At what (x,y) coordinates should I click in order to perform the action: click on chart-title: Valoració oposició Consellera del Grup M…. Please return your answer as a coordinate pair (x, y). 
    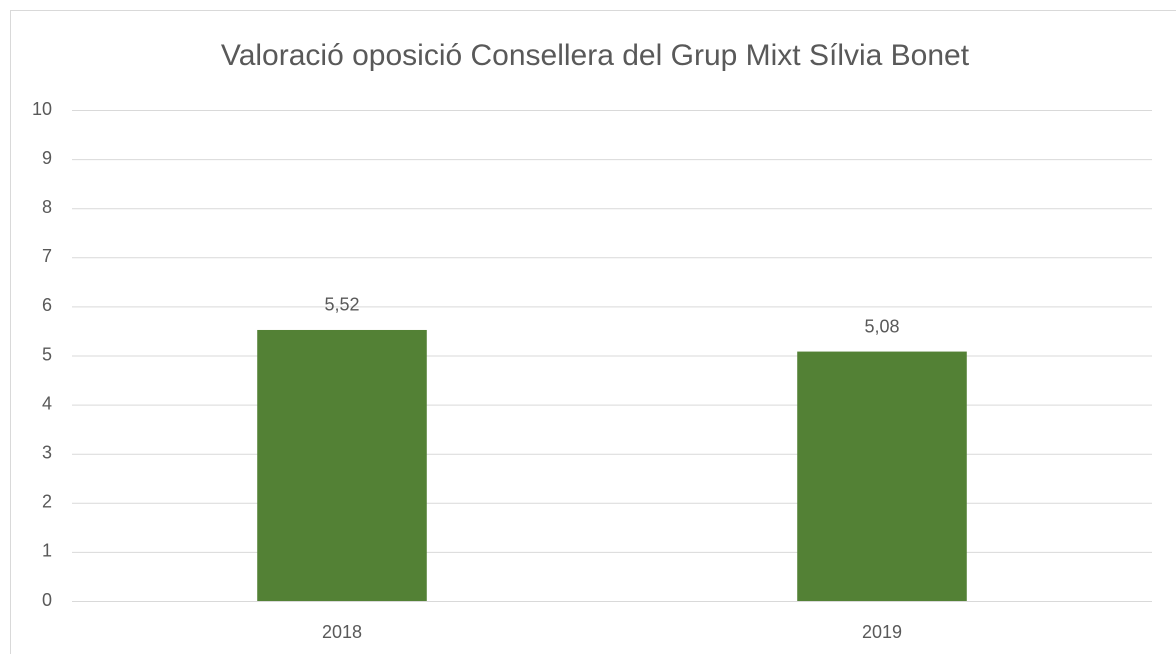
    Looking at the image, I should click on (595, 55).